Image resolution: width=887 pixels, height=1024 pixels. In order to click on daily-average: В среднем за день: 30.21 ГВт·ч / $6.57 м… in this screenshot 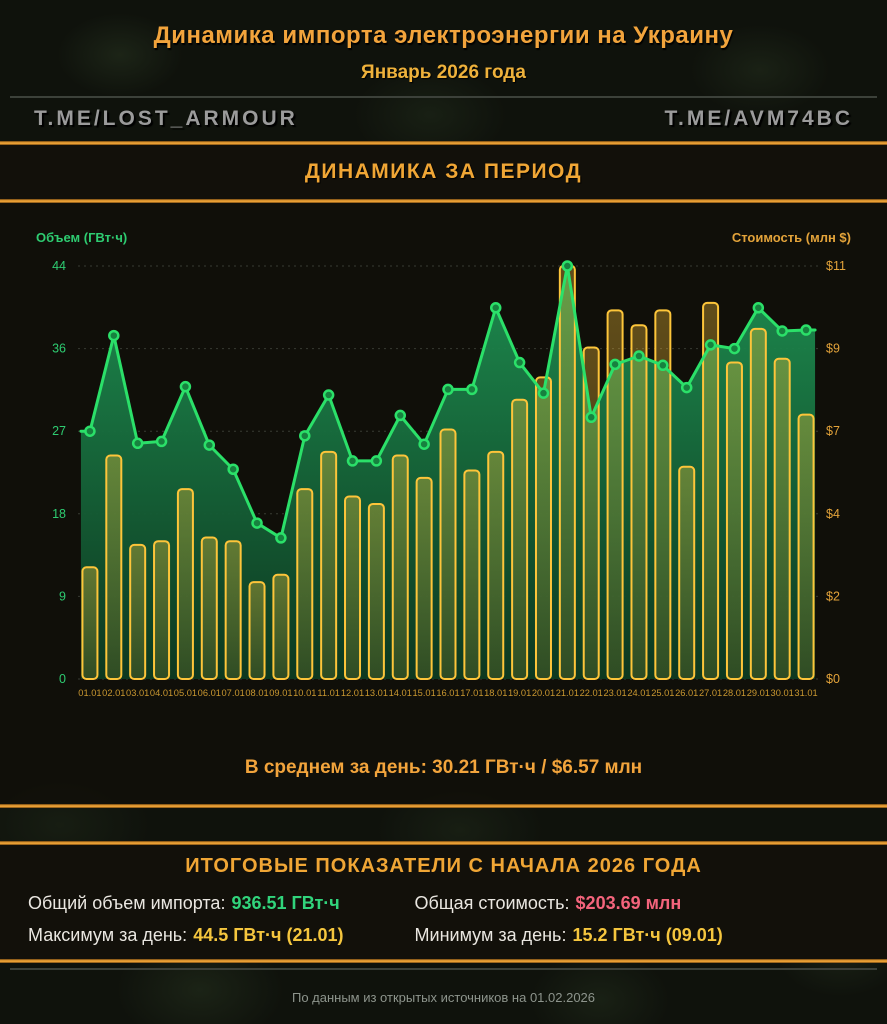, I will do `click(443, 767)`.